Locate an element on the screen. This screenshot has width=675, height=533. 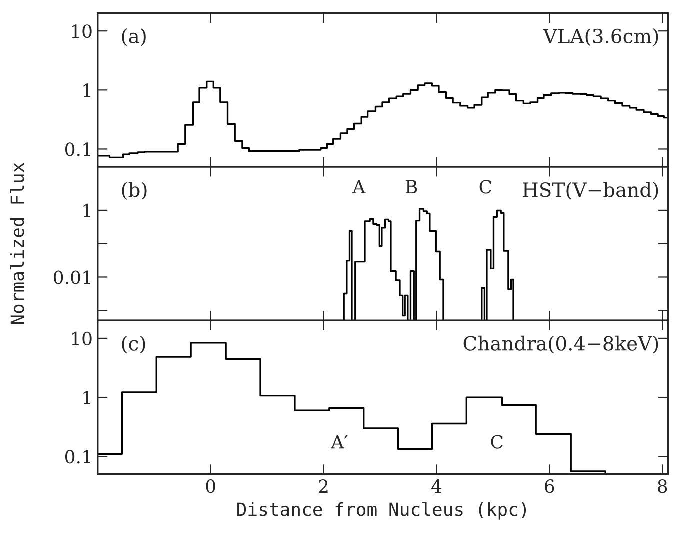
x-tick-label: 6 is located at coordinates (549, 487).